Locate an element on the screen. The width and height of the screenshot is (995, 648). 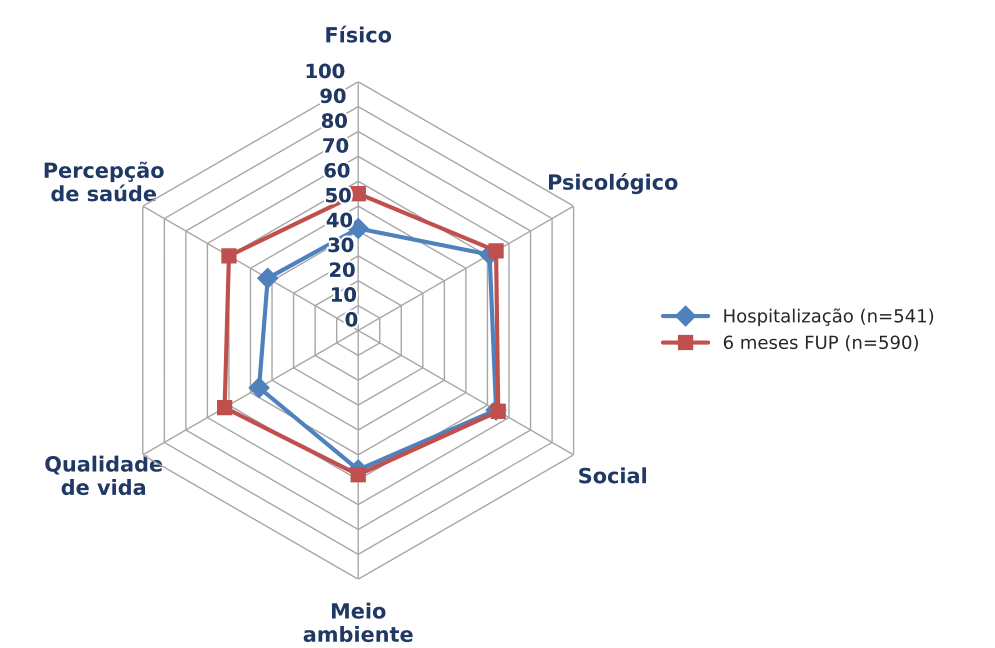
y-tick-label: 100 is located at coordinates (325, 71).